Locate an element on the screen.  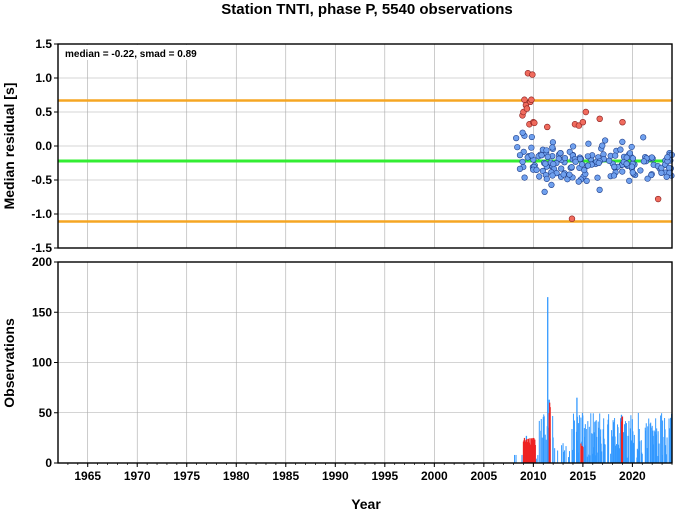
residual-y-ticks: 1.5 1.0 0.5 0.0 -0.5 -1.0 -1.5 is located at coordinates (44, 146).